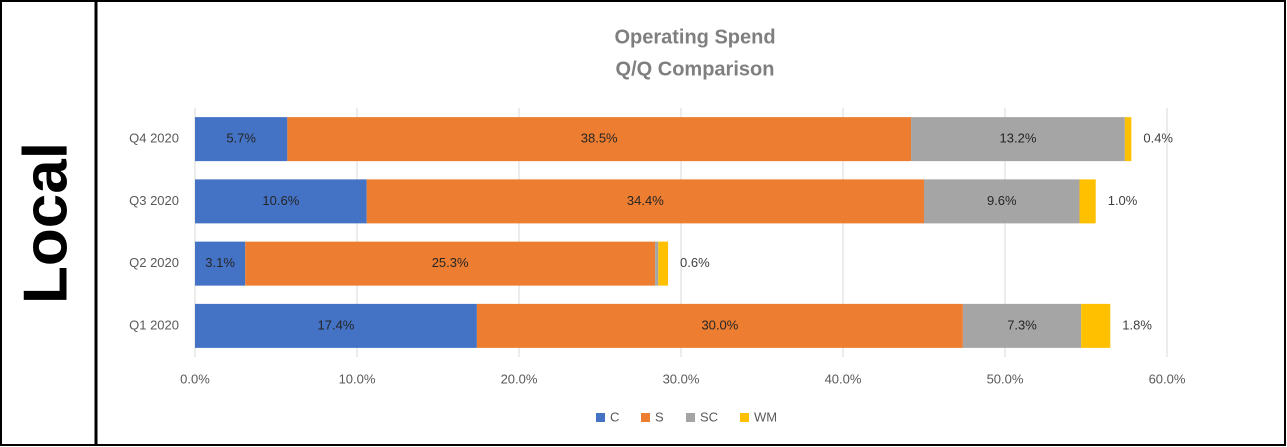 Image resolution: width=1287 pixels, height=447 pixels. Describe the element at coordinates (614, 416) in the screenshot. I see `legend-label: C` at that location.